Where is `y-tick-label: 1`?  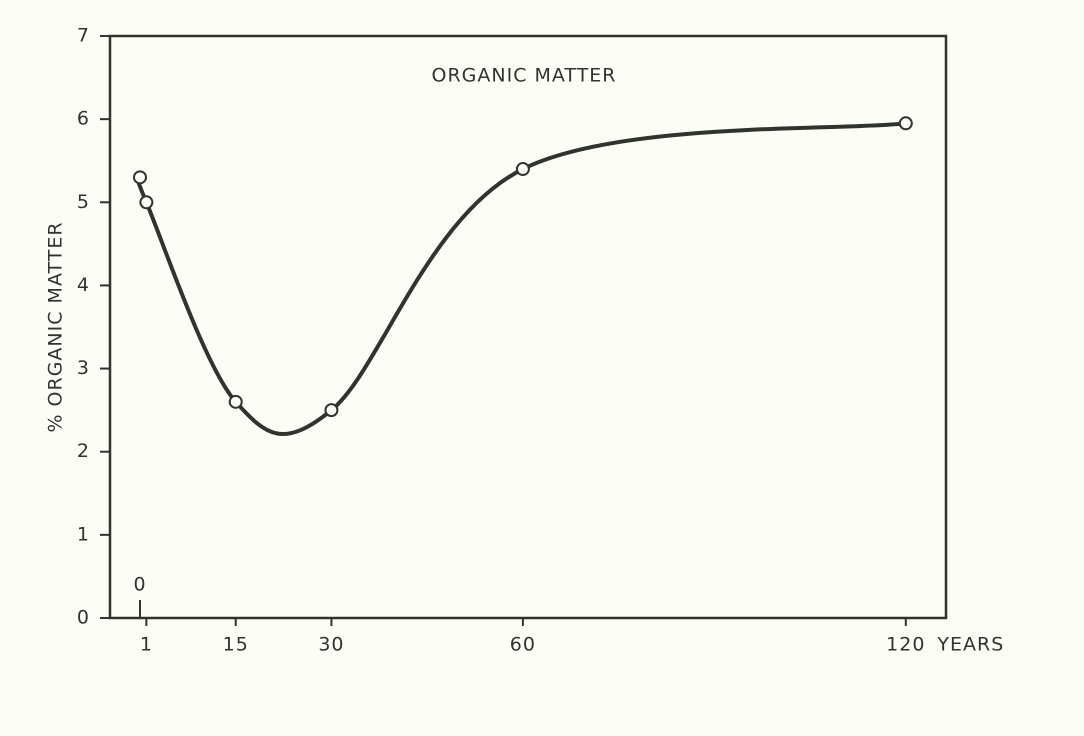
y-tick-label: 1 is located at coordinates (83, 534).